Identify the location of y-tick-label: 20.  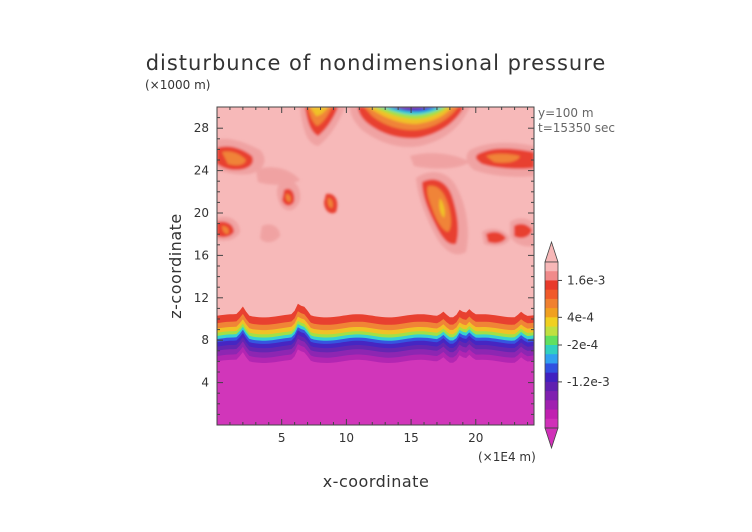
(201, 213).